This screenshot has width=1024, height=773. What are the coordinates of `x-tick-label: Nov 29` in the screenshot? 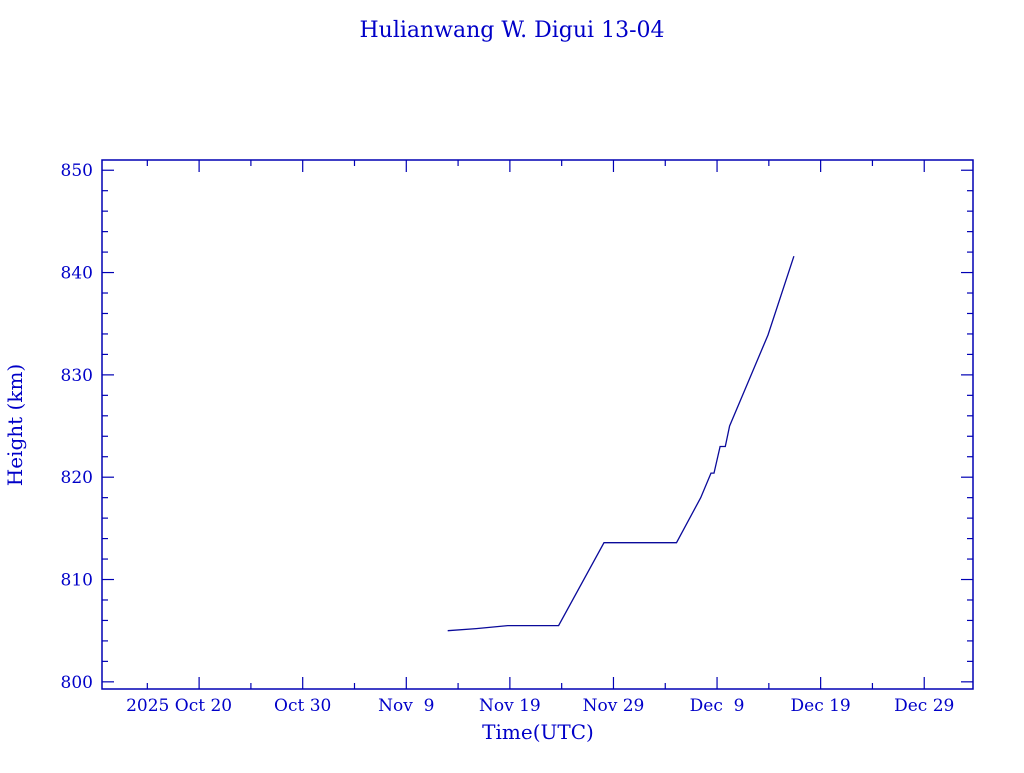 It's located at (614, 706).